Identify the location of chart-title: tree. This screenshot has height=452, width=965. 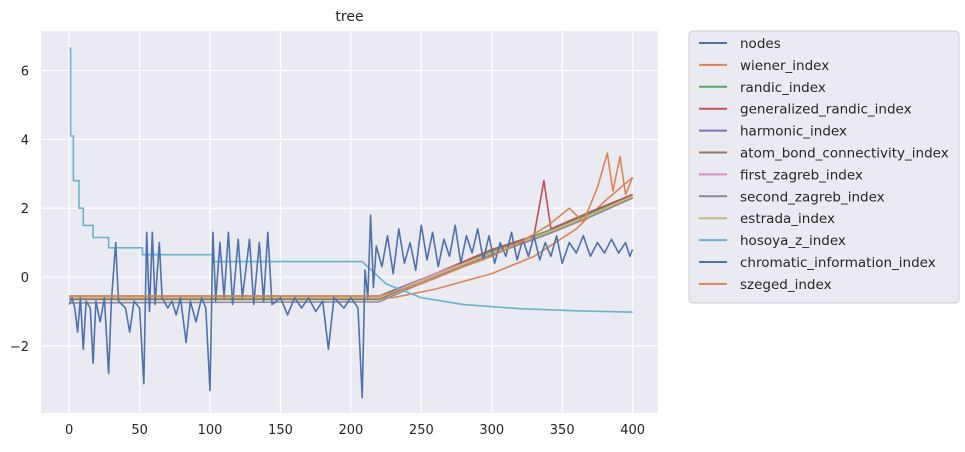
(349, 17).